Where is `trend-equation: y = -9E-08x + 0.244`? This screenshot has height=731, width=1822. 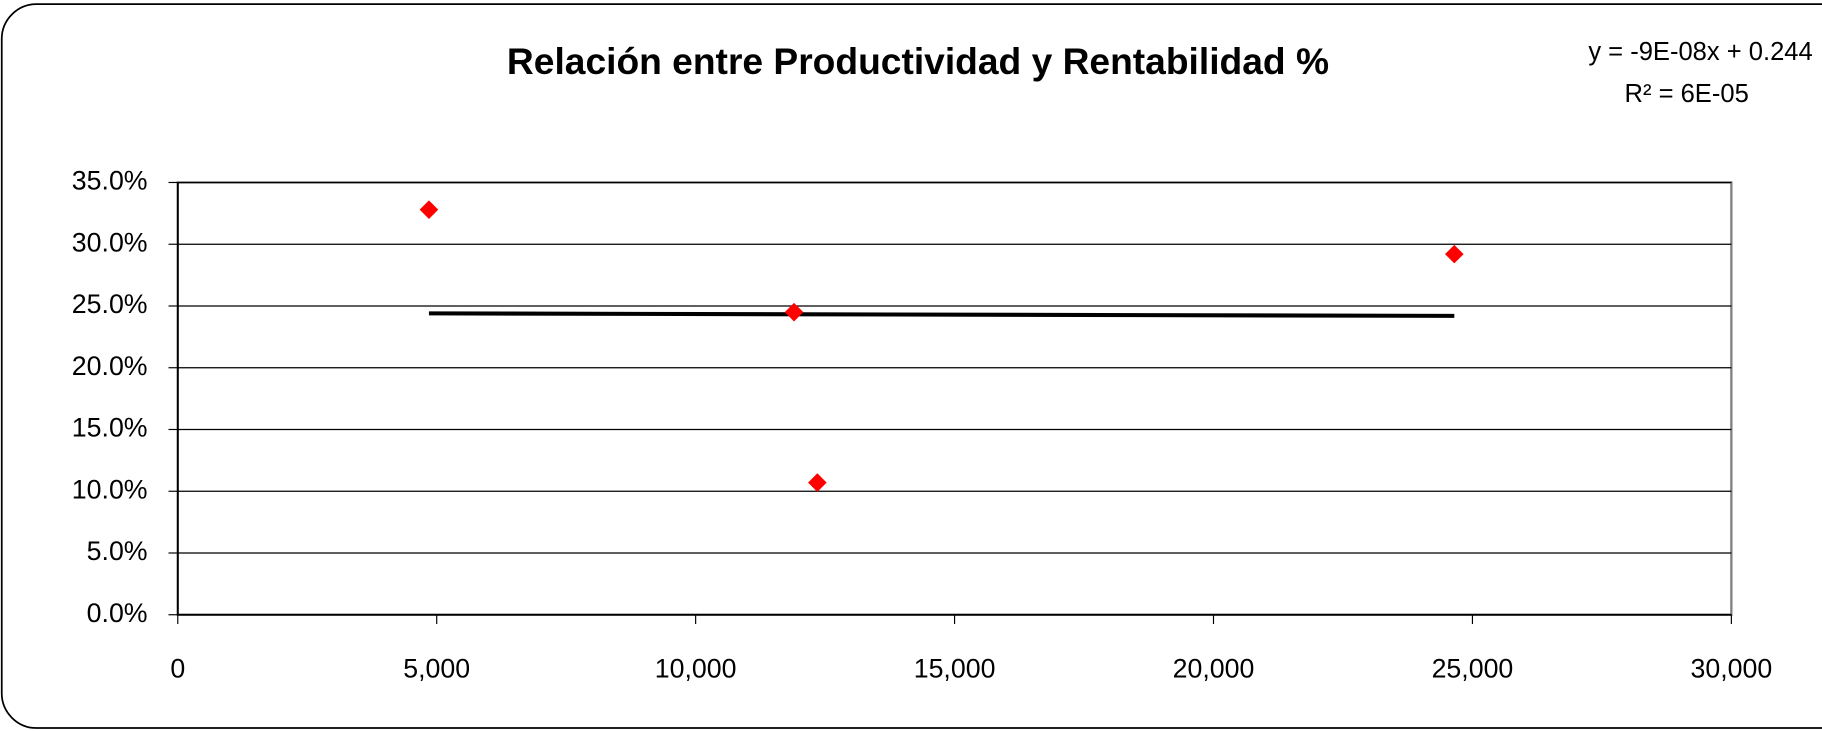 trend-equation: y = -9E-08x + 0.244 is located at coordinates (1700, 52).